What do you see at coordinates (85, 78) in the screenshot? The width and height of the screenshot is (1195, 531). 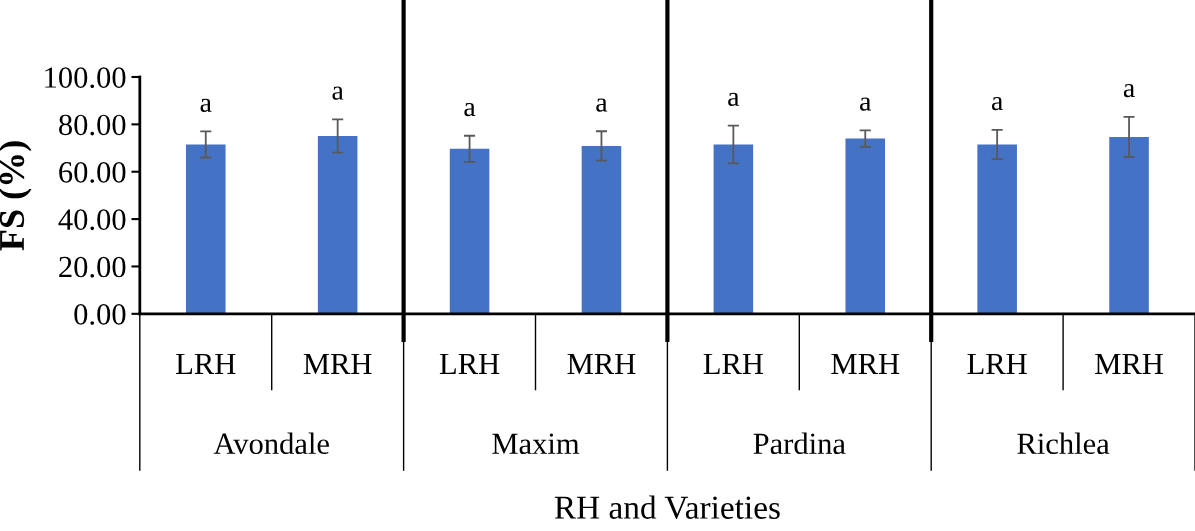 I see `y-tick-label: 100.00` at bounding box center [85, 78].